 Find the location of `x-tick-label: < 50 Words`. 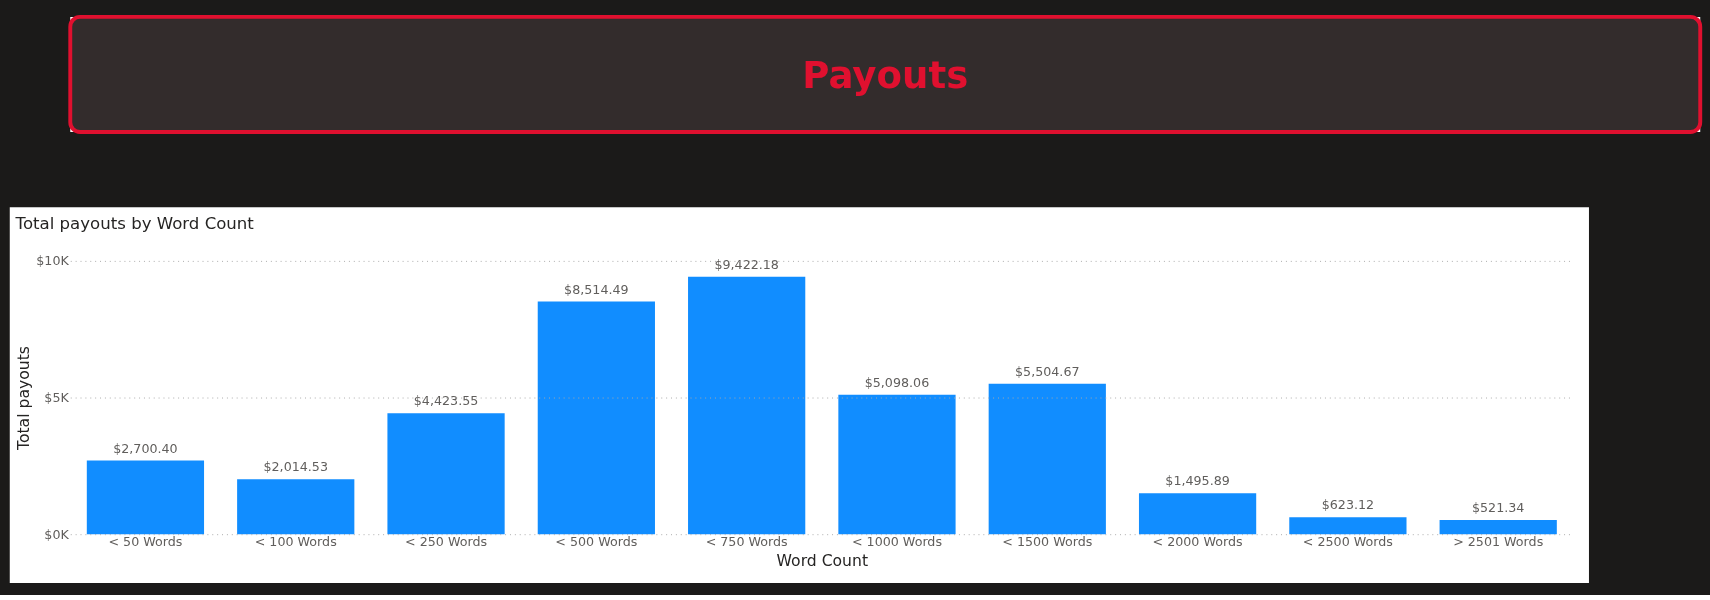

x-tick-label: < 50 Words is located at coordinates (145, 542).